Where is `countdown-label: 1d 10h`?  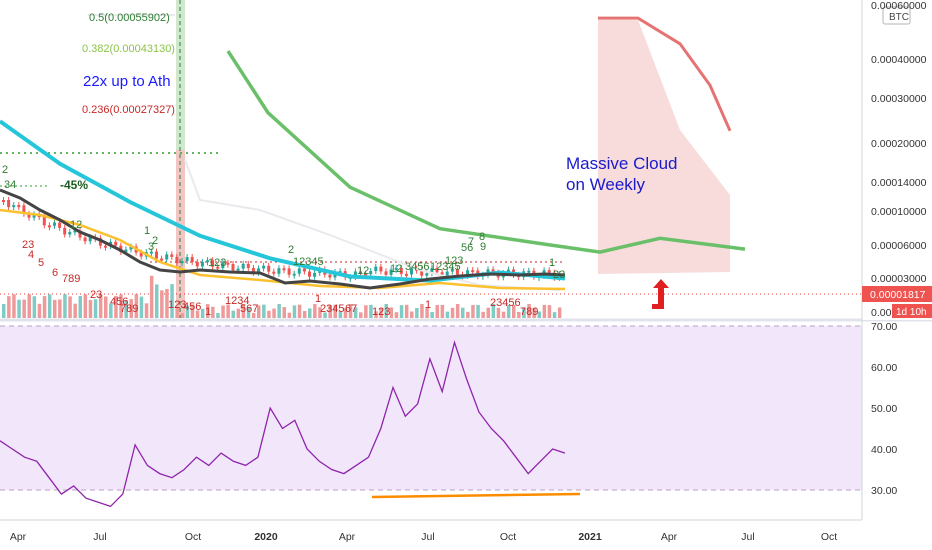
countdown-label: 1d 10h is located at coordinates (911, 312).